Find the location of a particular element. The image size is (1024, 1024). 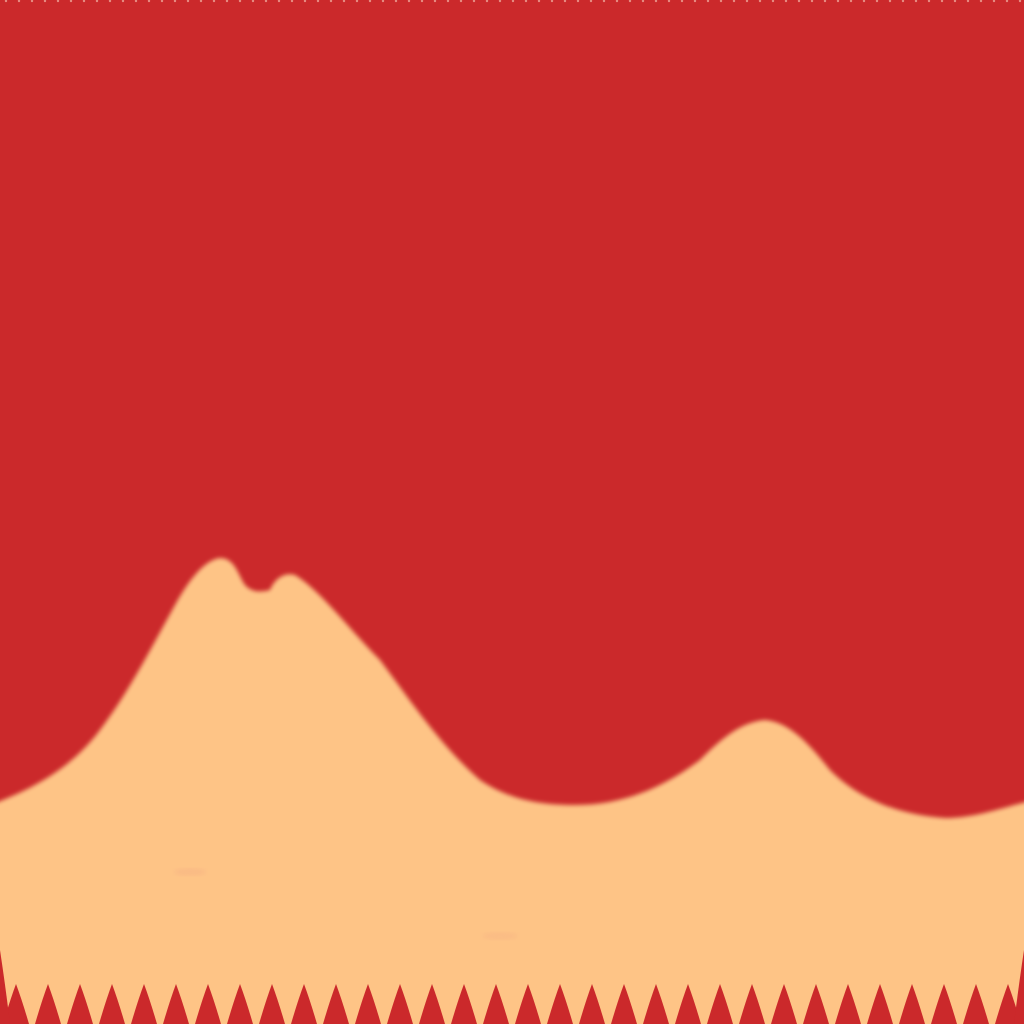

top-dotted-edge is located at coordinates (513, 1).